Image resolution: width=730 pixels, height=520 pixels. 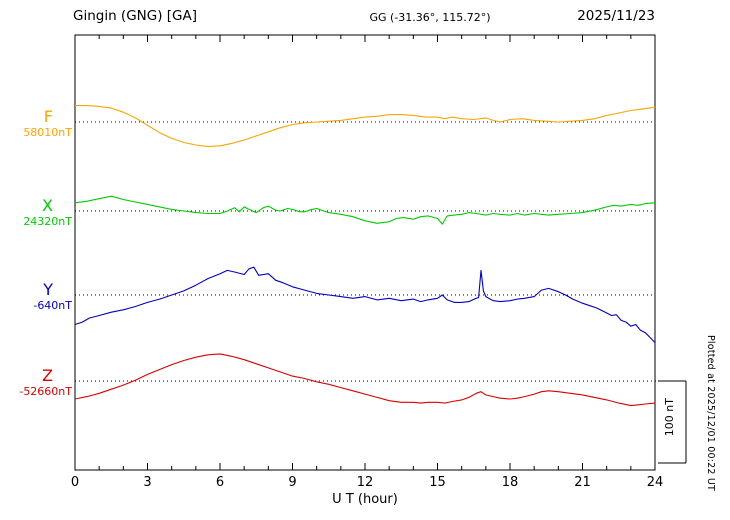 I want to click on component-label-Z: Z, so click(x=47, y=375).